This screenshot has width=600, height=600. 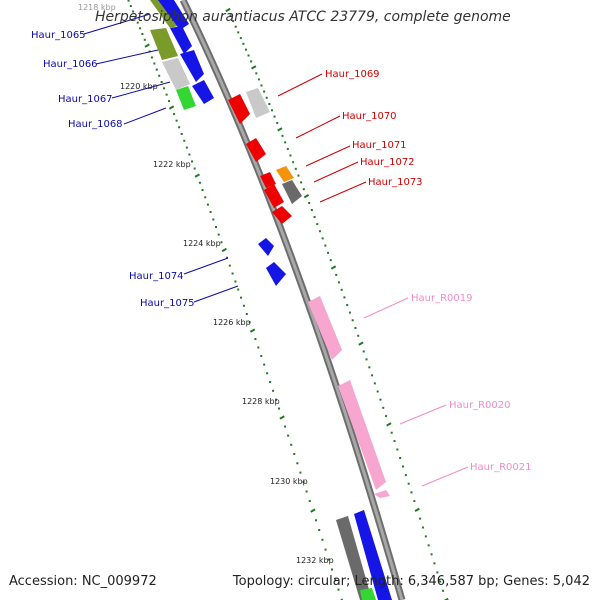 What do you see at coordinates (501, 467) in the screenshot?
I see `feature-label: Haur_R0021` at bounding box center [501, 467].